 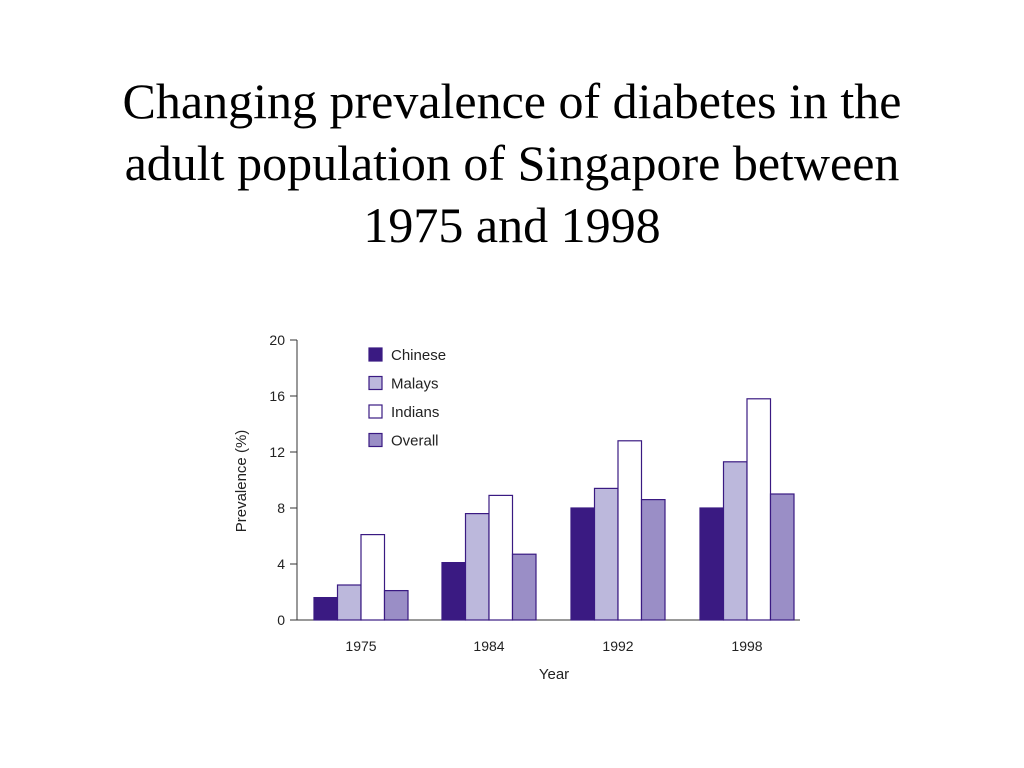 What do you see at coordinates (375, 383) in the screenshot?
I see `legend-swatch-malays` at bounding box center [375, 383].